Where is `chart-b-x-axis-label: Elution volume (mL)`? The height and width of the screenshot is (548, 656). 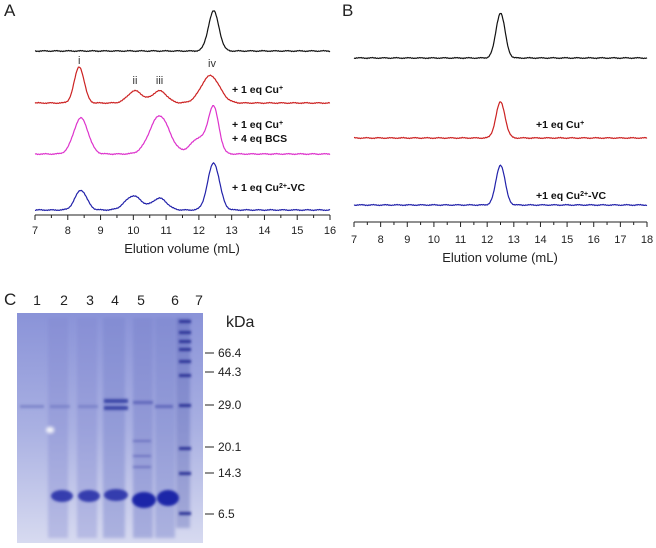
chart-b-x-axis-label: Elution volume (mL) is located at coordinates (500, 257).